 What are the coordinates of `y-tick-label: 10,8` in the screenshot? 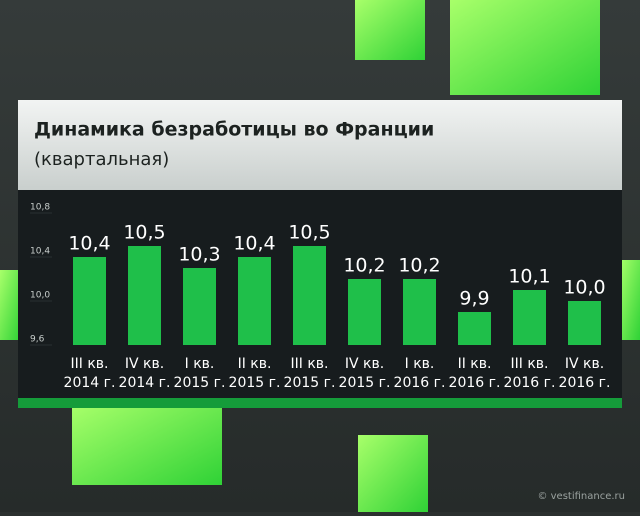 It's located at (40, 208).